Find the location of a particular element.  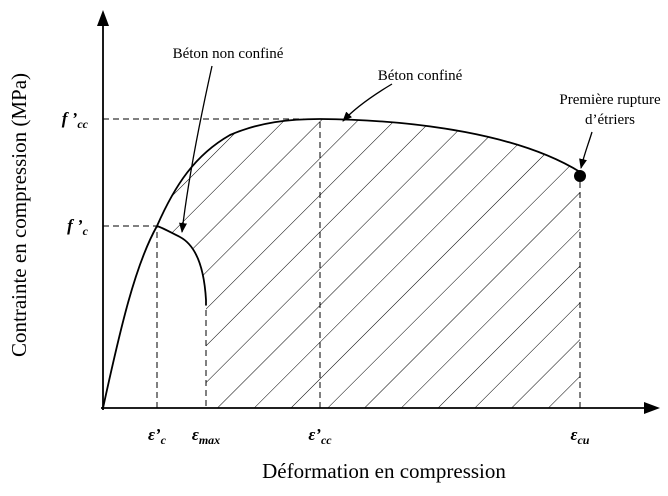

tick-label: f ’cc is located at coordinates (75, 120).